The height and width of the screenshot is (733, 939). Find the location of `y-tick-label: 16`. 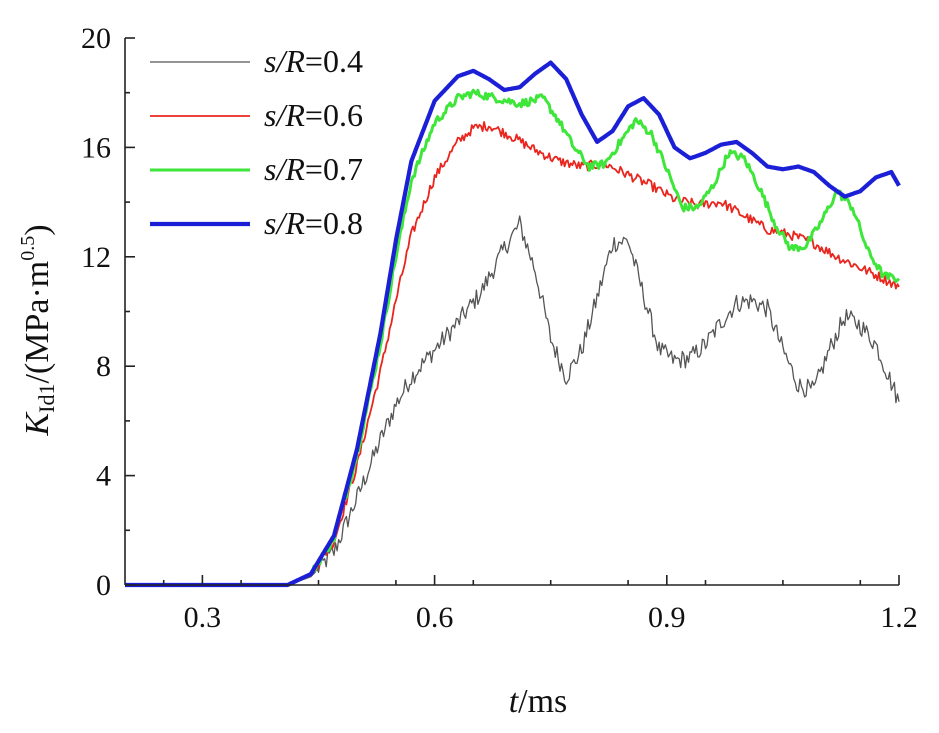

y-tick-label: 16 is located at coordinates (96, 147).